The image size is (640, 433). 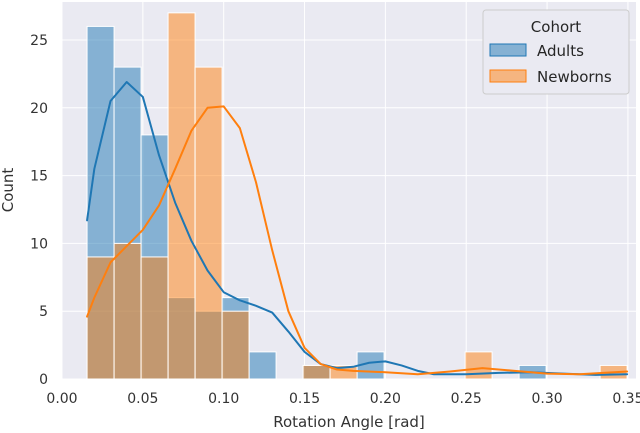 What do you see at coordinates (39, 177) in the screenshot?
I see `y-tick-label: 15` at bounding box center [39, 177].